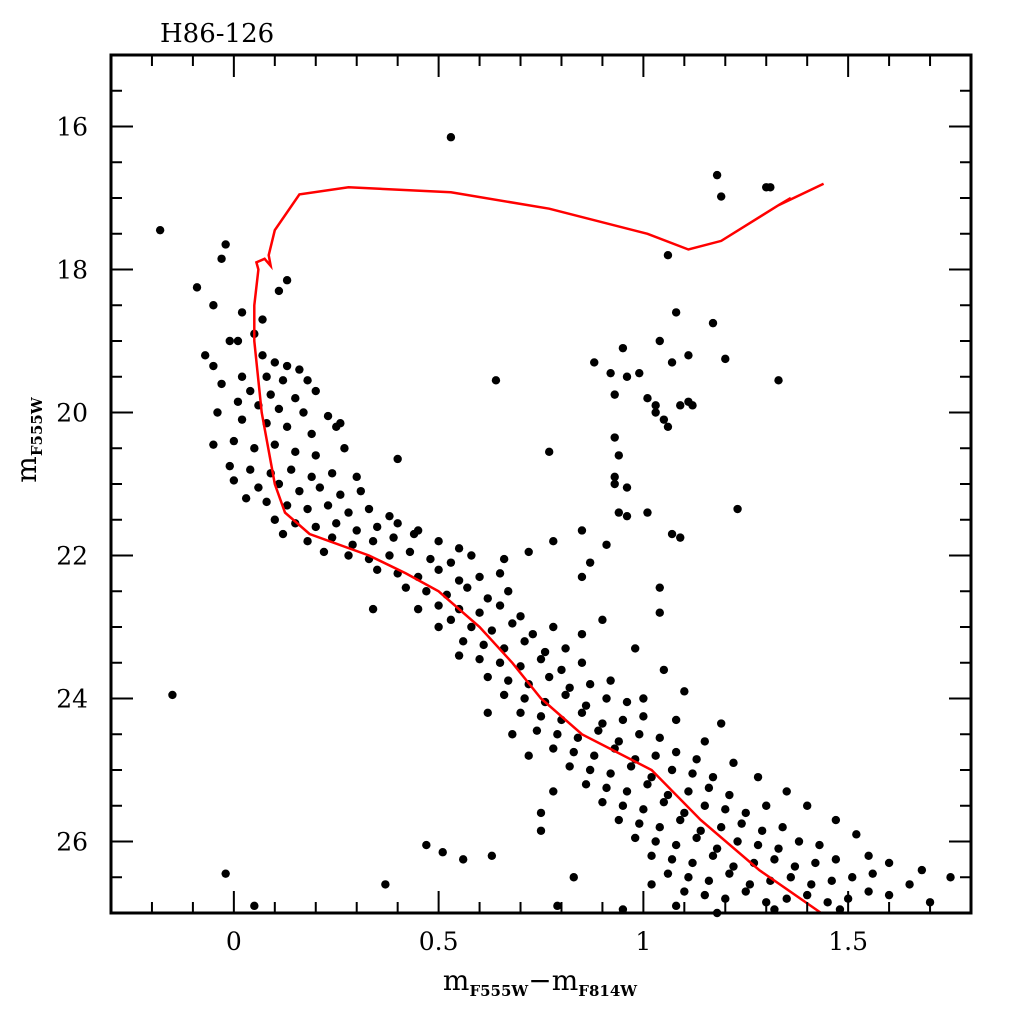 This screenshot has width=1024, height=1024. I want to click on x-axis-label: mF555W−mF814W, so click(540, 982).